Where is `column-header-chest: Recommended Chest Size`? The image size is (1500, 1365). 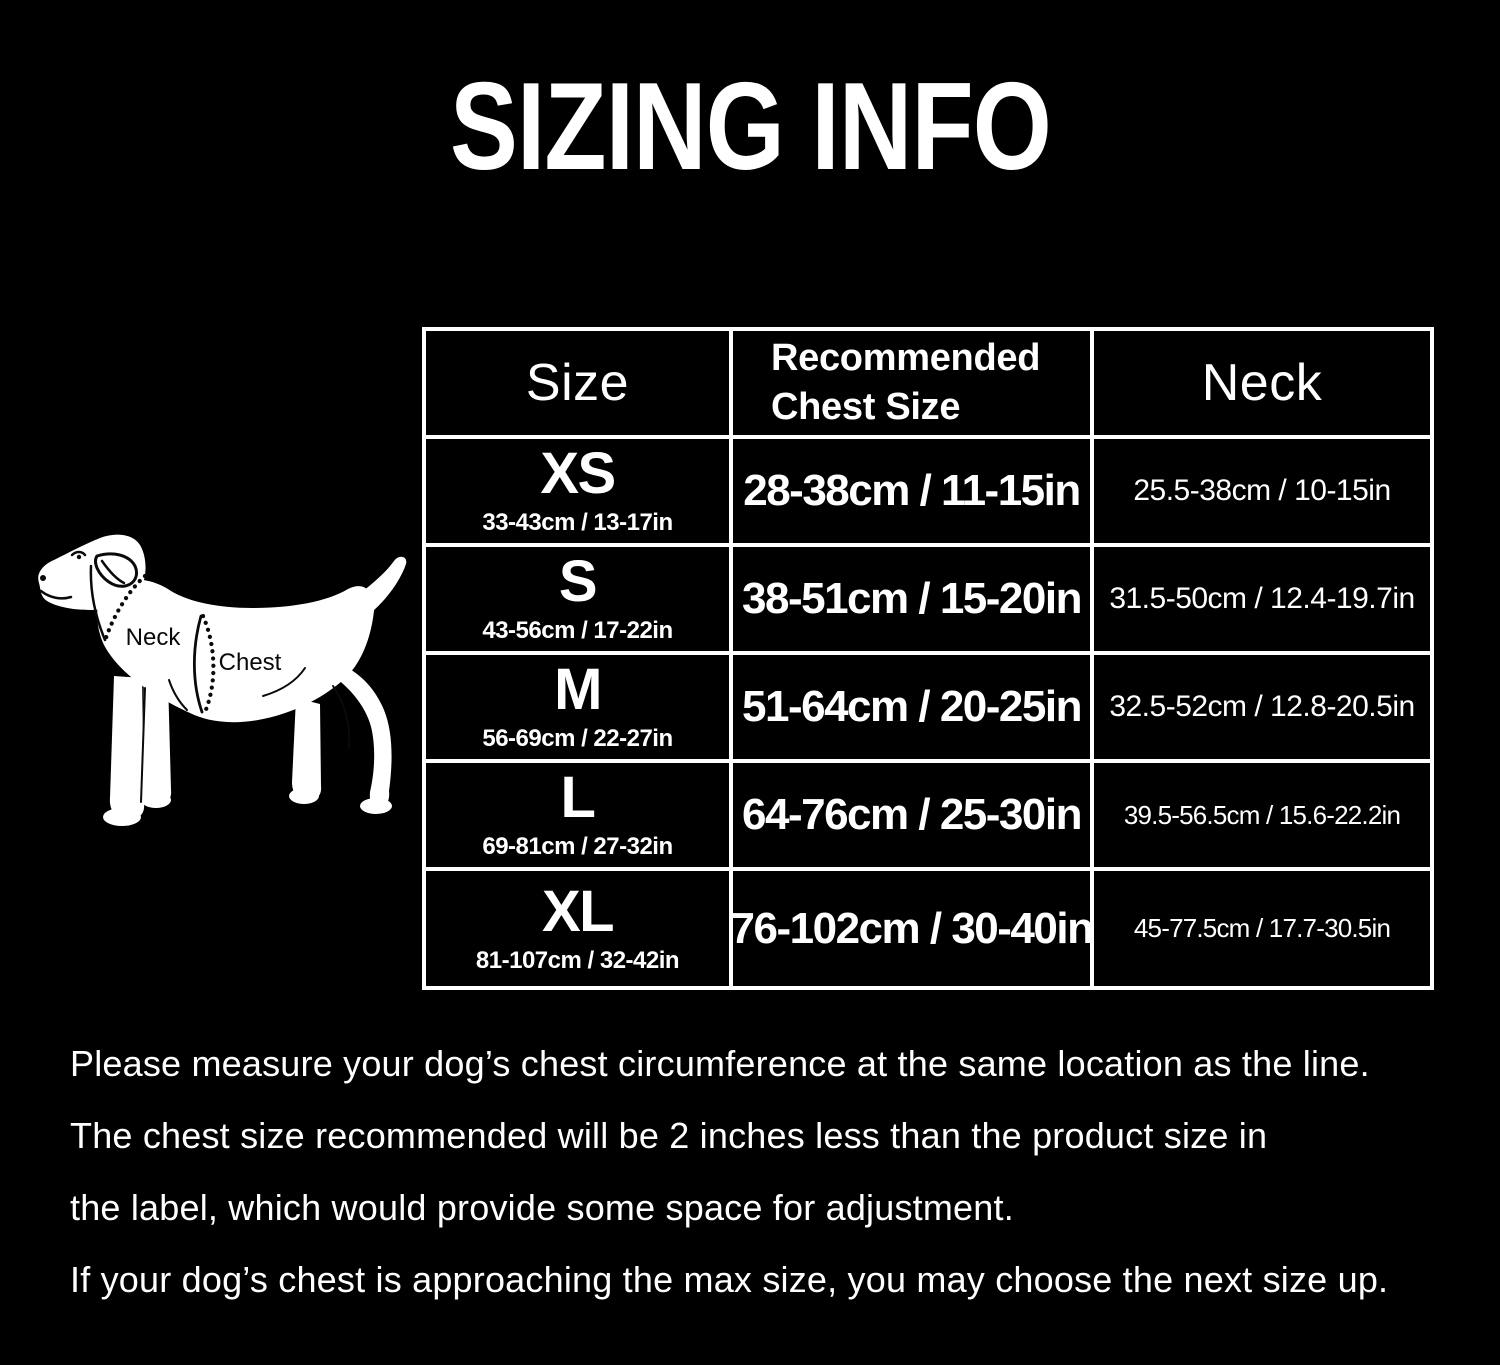 column-header-chest: Recommended Chest Size is located at coordinates (911, 383).